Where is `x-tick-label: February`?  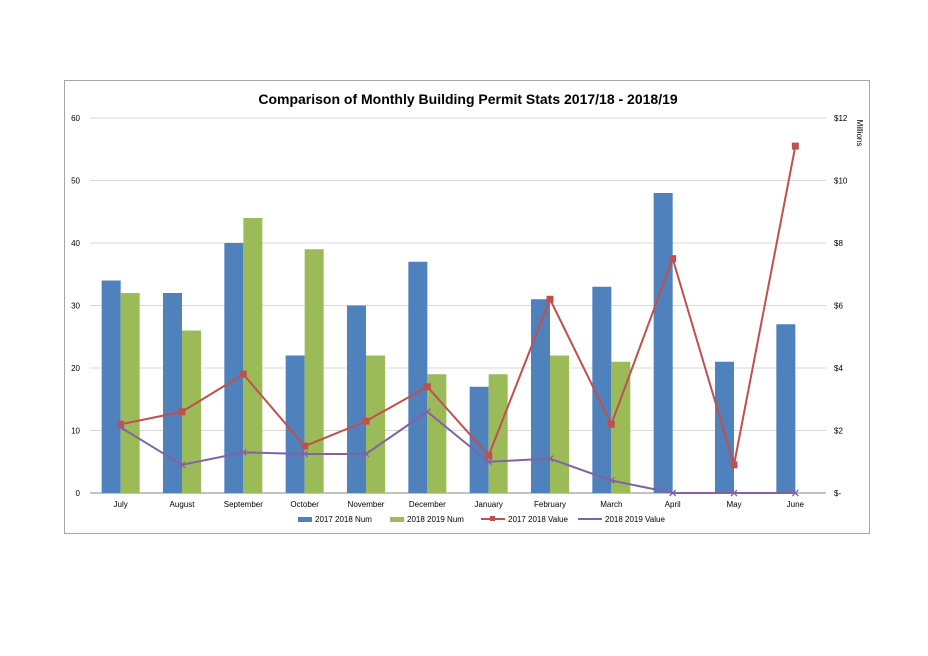
x-tick-label: February is located at coordinates (550, 504).